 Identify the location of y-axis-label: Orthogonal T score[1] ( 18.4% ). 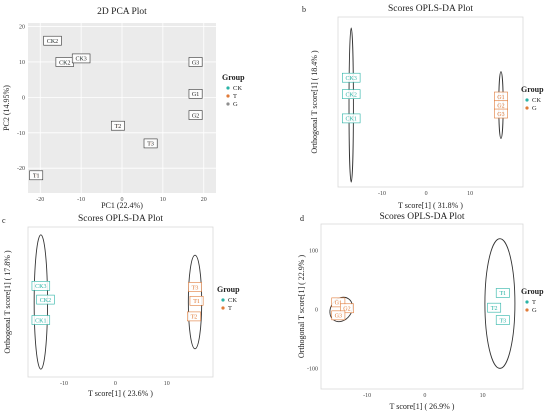
(314, 102).